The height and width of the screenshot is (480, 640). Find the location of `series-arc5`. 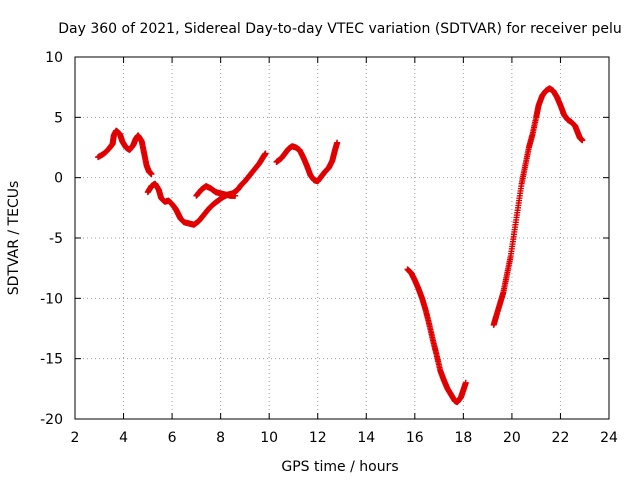

series-arc5 is located at coordinates (436, 336).